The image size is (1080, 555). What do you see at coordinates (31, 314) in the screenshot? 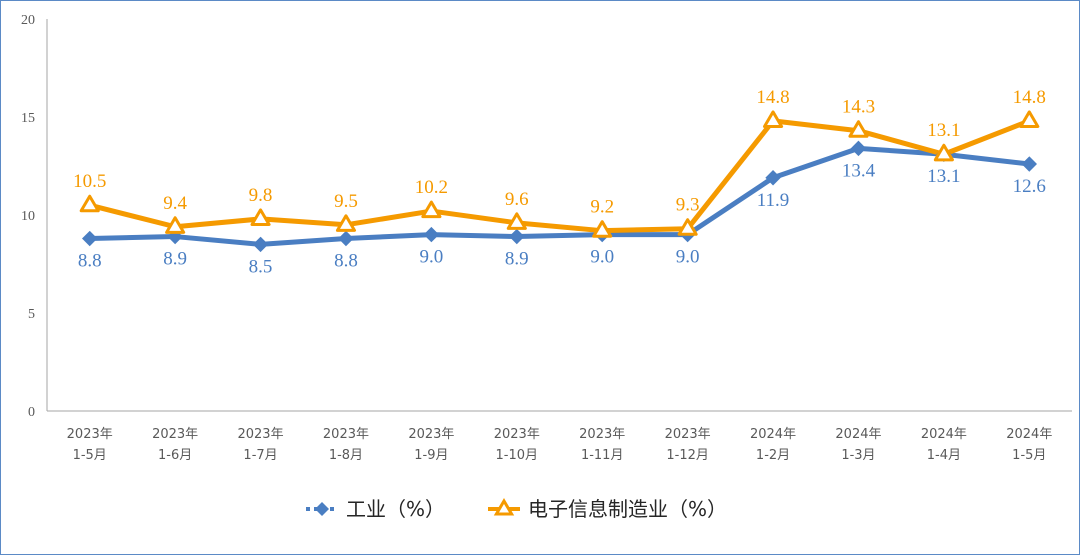
I see `y-tick-label: 5` at bounding box center [31, 314].